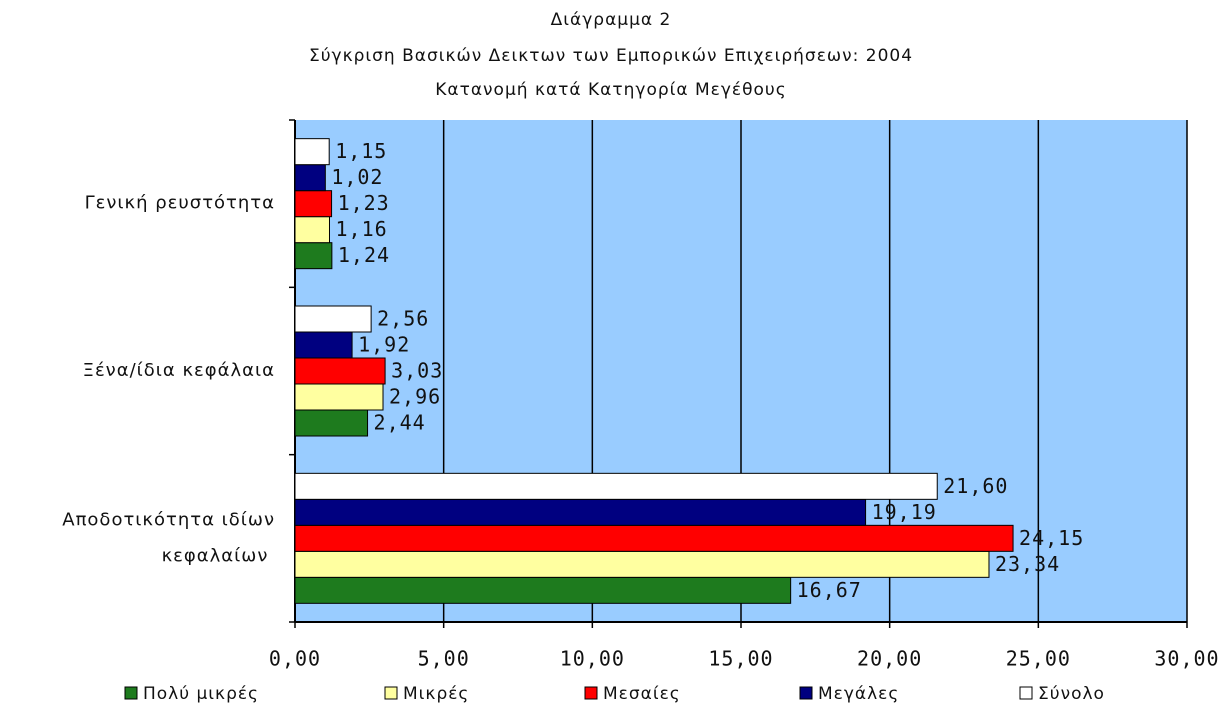 The image size is (1223, 706). I want to click on value-label: 1,24, so click(364, 255).